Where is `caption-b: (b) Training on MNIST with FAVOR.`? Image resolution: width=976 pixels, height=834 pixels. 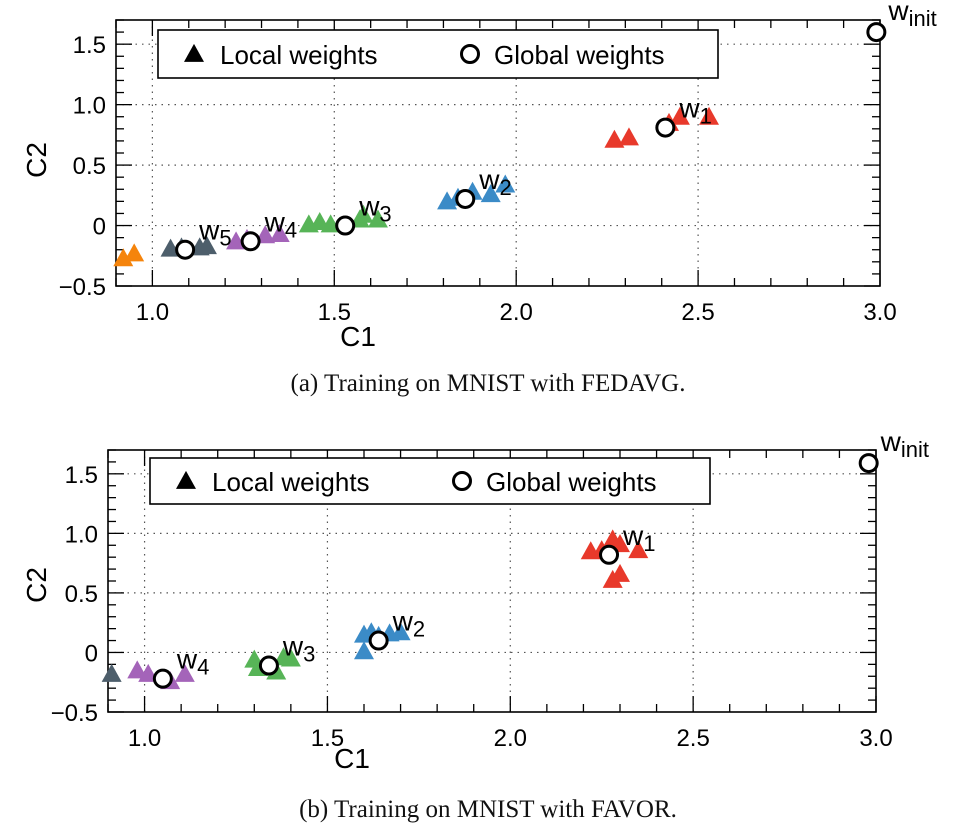 caption-b: (b) Training on MNIST with FAVOR. is located at coordinates (488, 809).